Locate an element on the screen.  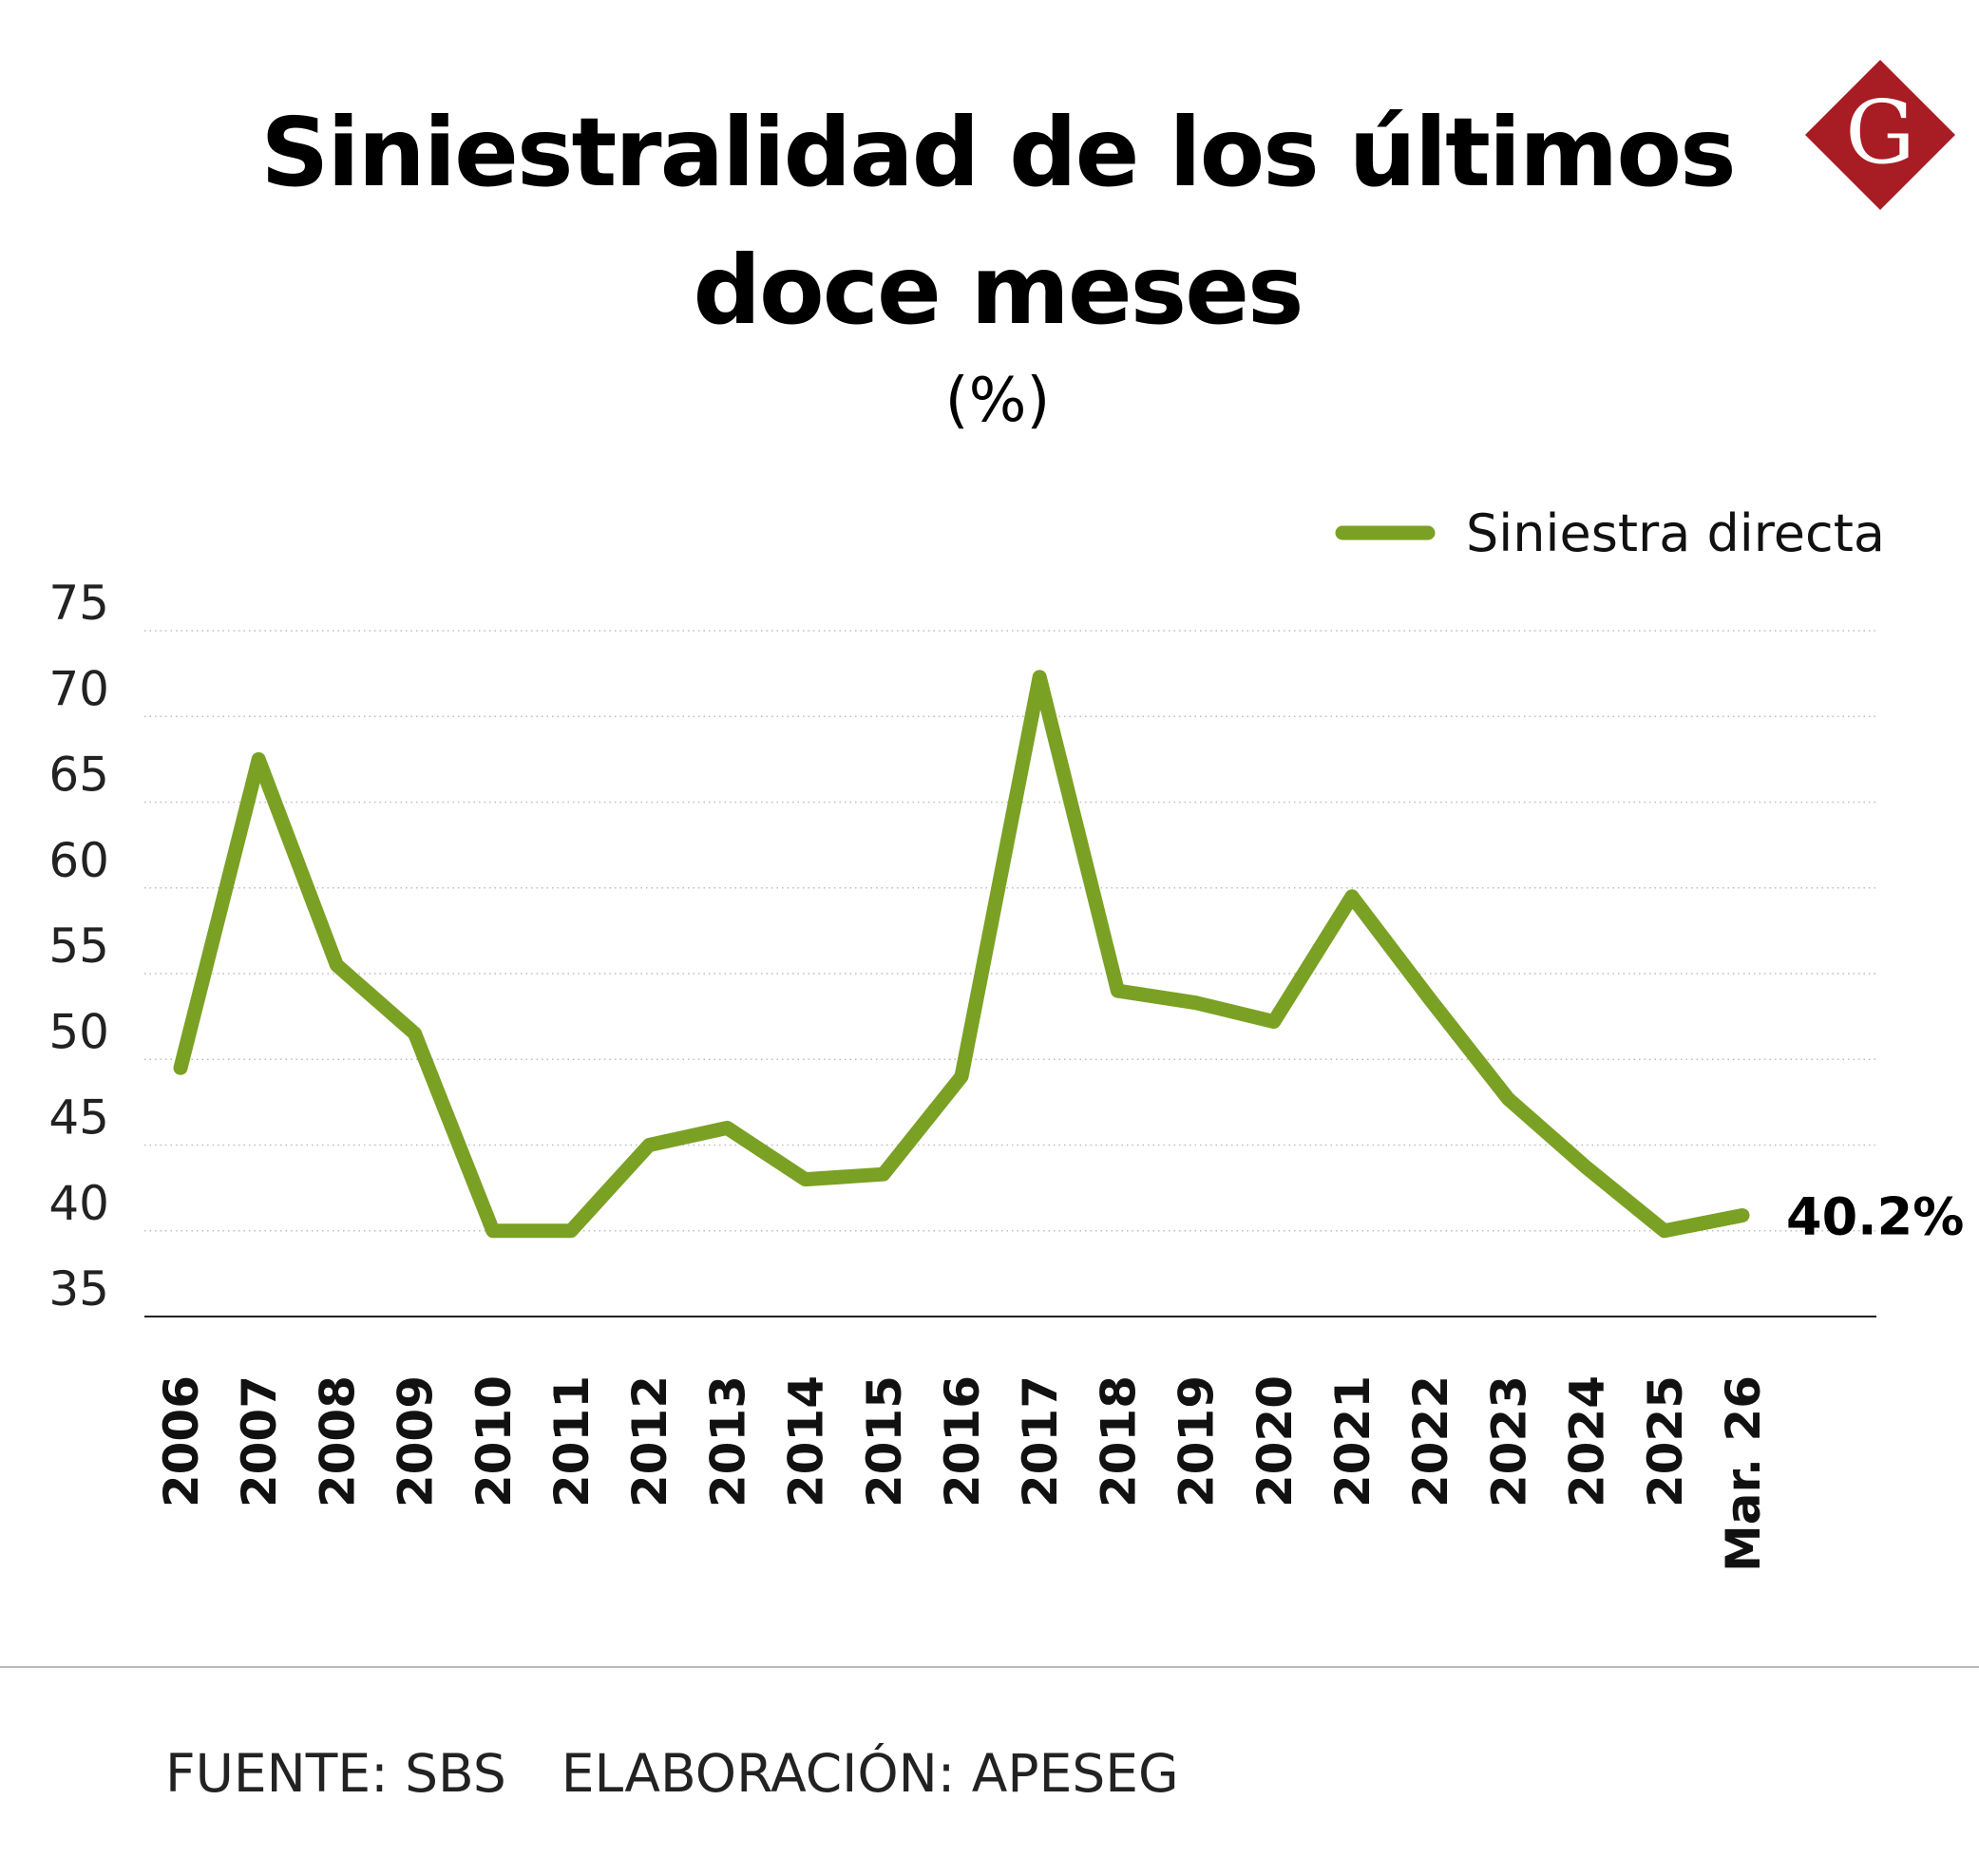
x-tick-label: Mar. 26 is located at coordinates (1744, 1474).